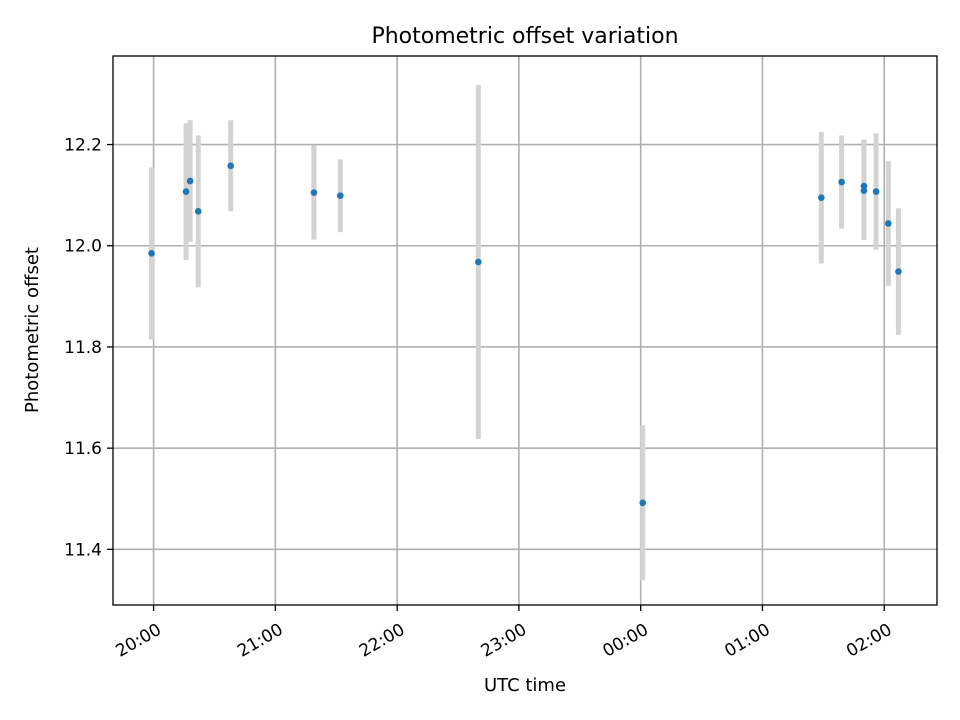 The width and height of the screenshot is (960, 720). I want to click on y-tick-label: 12.0, so click(83, 247).